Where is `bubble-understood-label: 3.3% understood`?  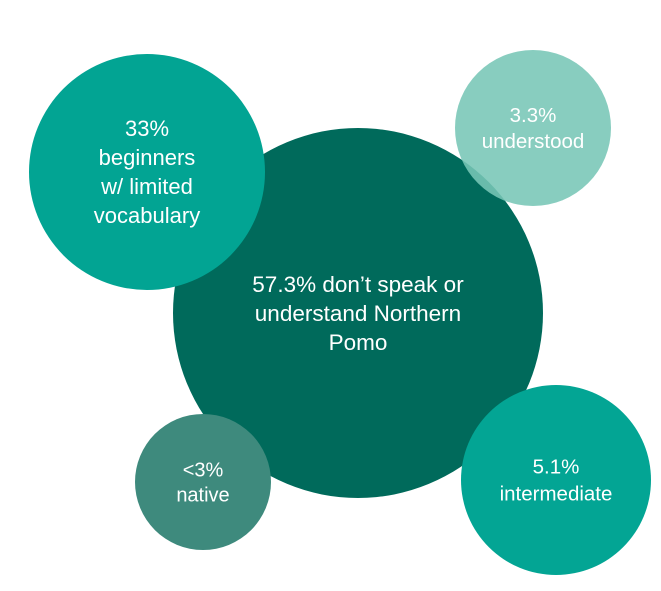 bubble-understood-label: 3.3% understood is located at coordinates (533, 128).